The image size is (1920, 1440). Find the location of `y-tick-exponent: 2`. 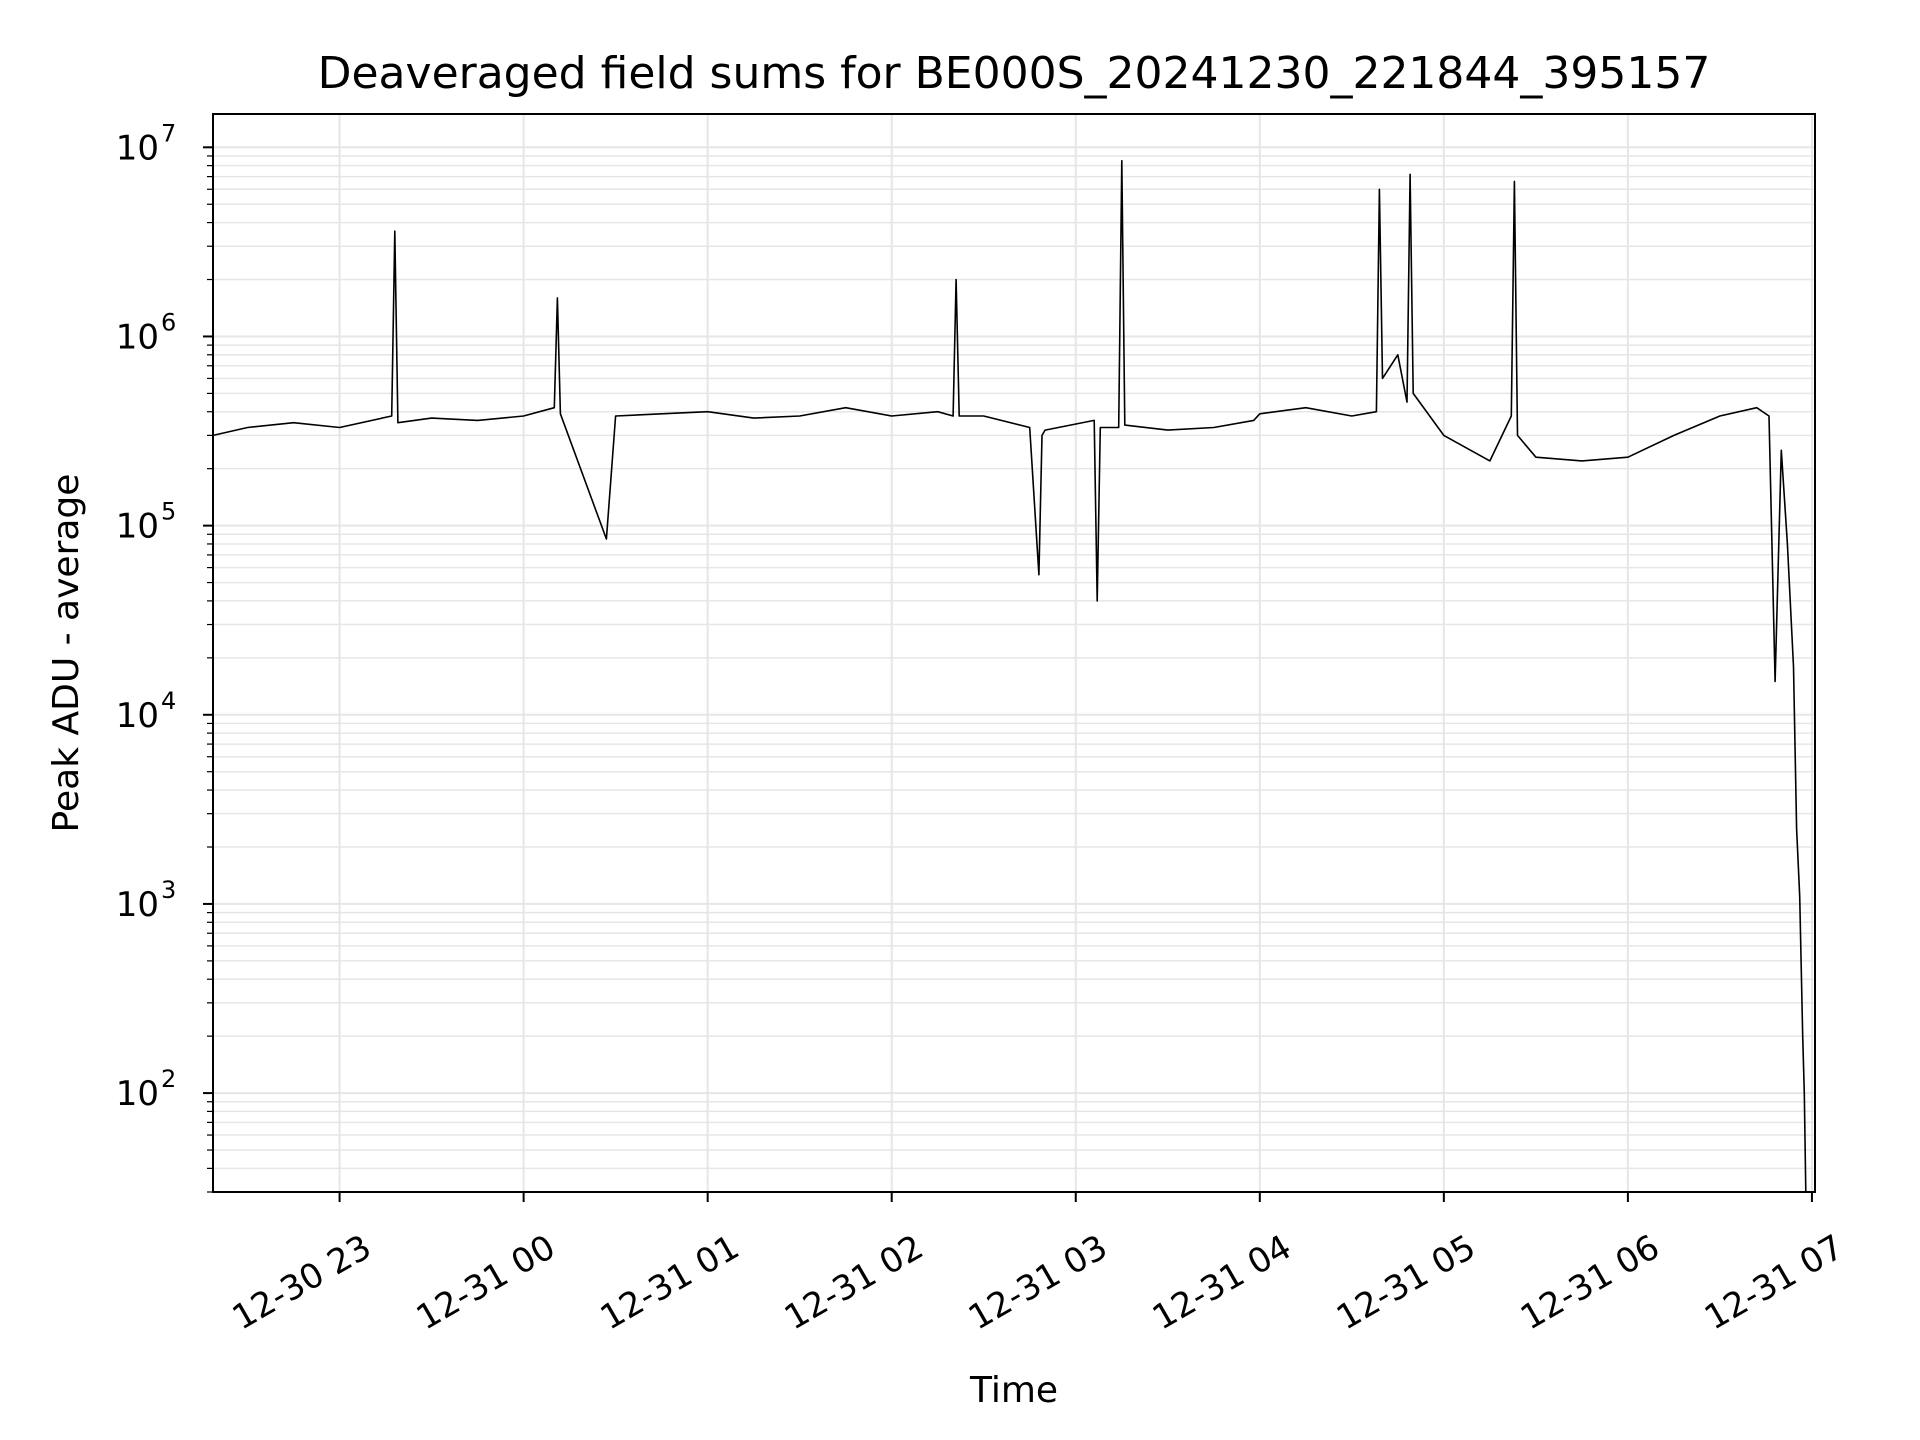

y-tick-exponent: 2 is located at coordinates (168, 1079).